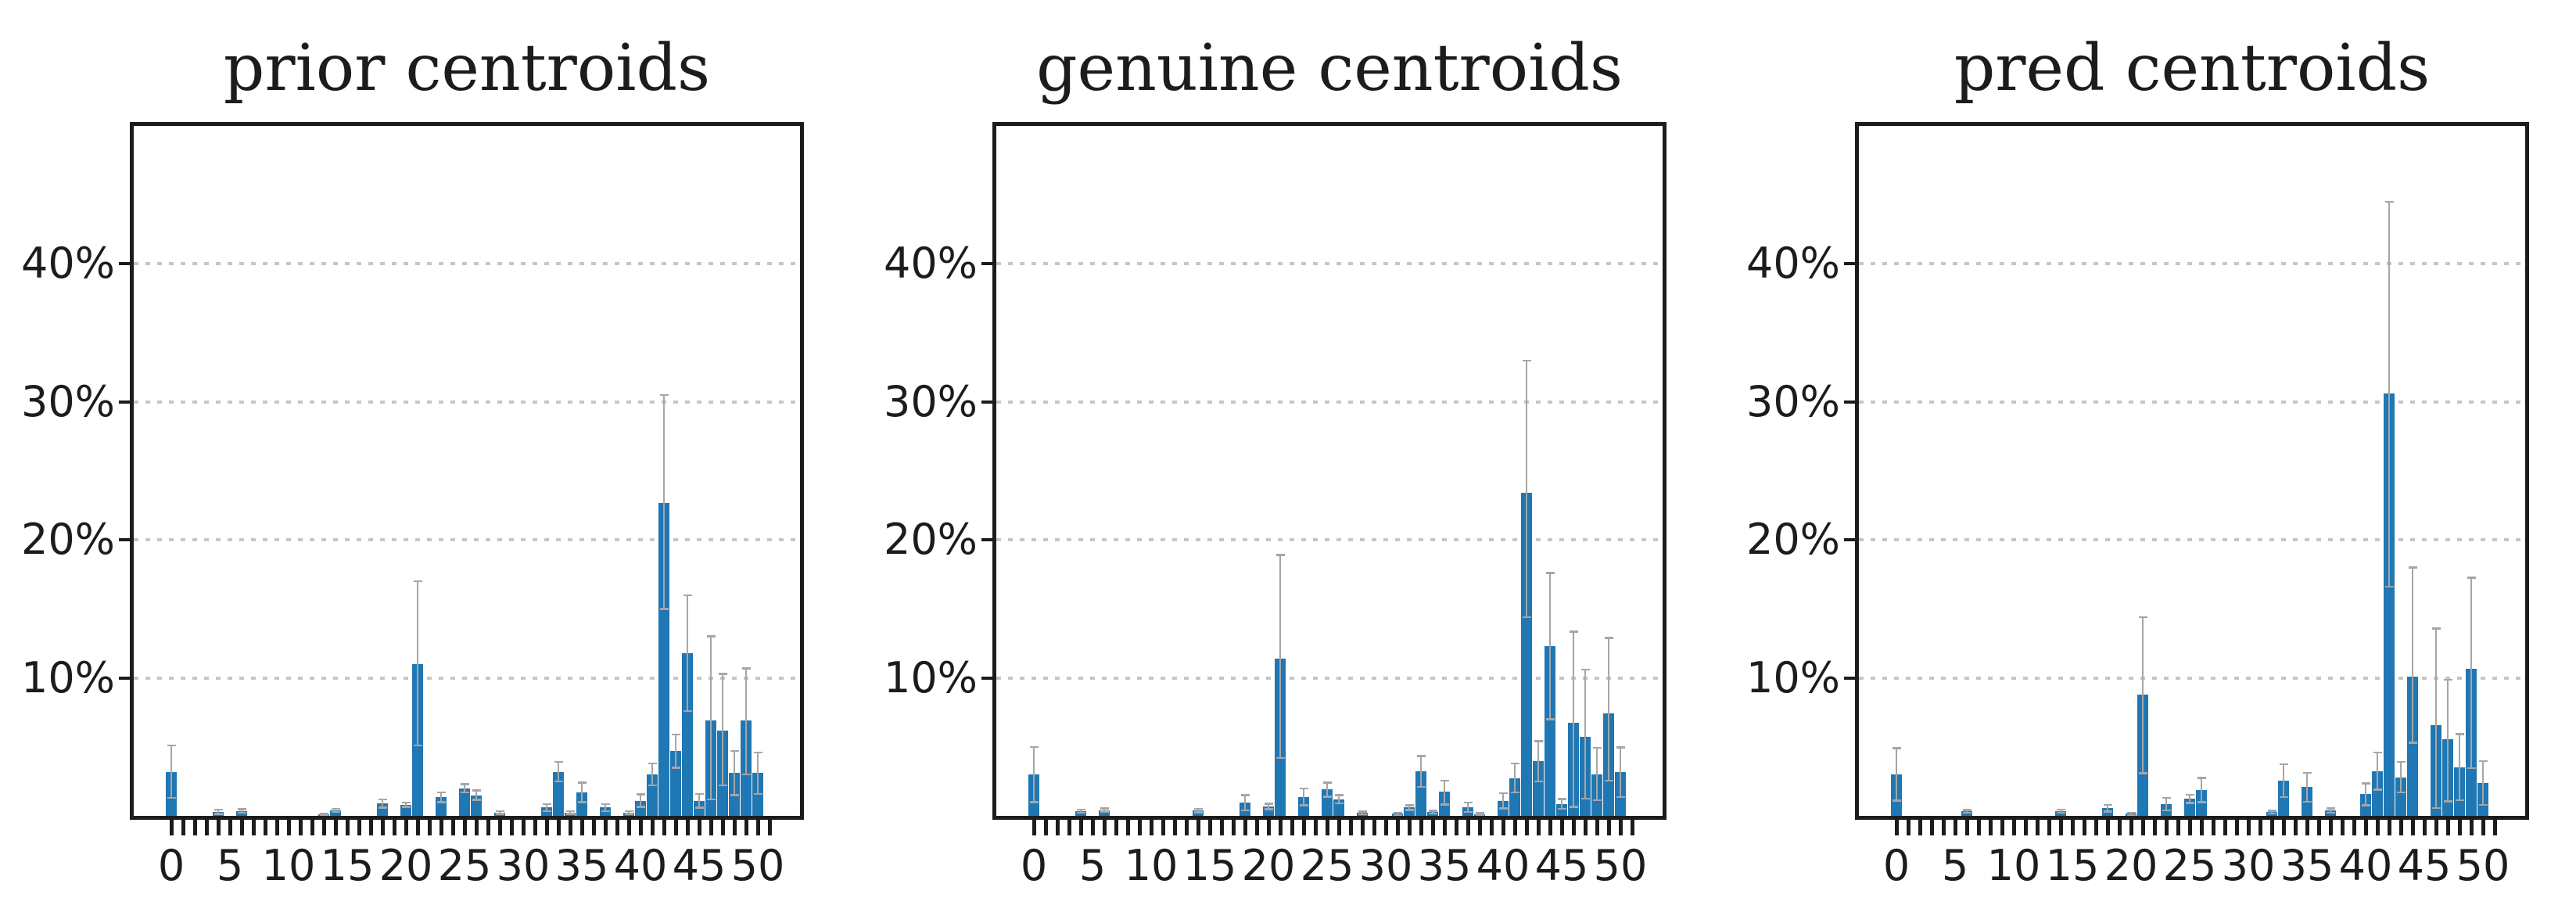  Describe the element at coordinates (67, 540) in the screenshot. I see `y-tick-label: 20%` at that location.